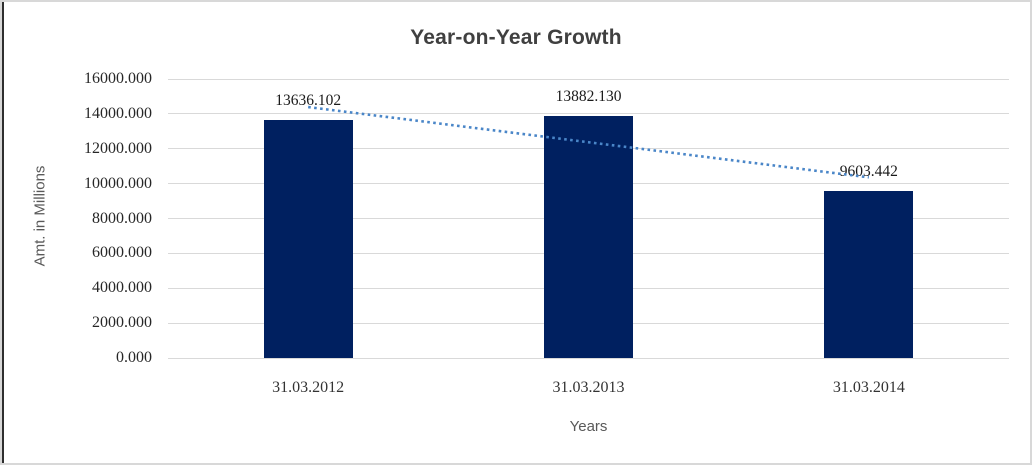 The height and width of the screenshot is (465, 1032). What do you see at coordinates (122, 288) in the screenshot?
I see `y-tick-label: 4000.000` at bounding box center [122, 288].